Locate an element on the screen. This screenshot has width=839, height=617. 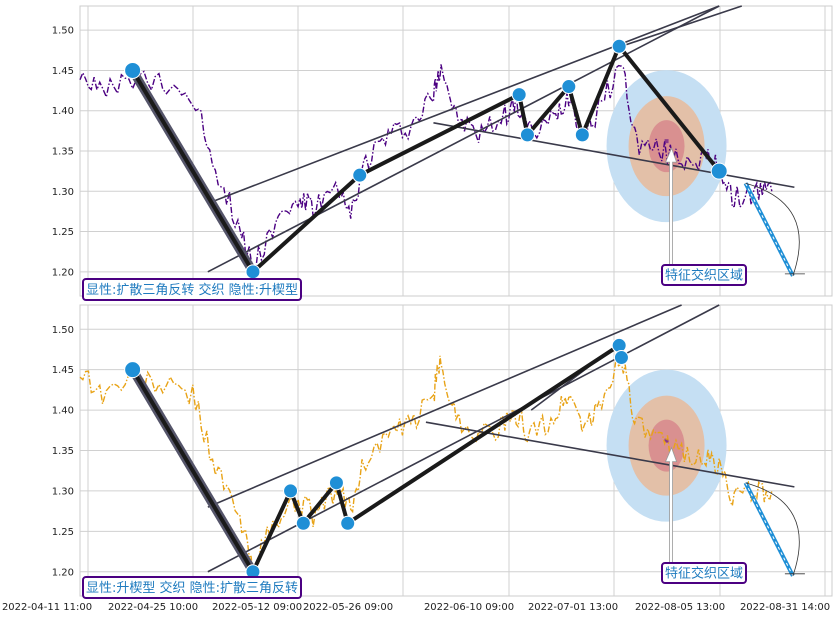
pattern-label-text: 显性:升楔型 交织 隐性:扩散三角反转 is located at coordinates (192, 588).